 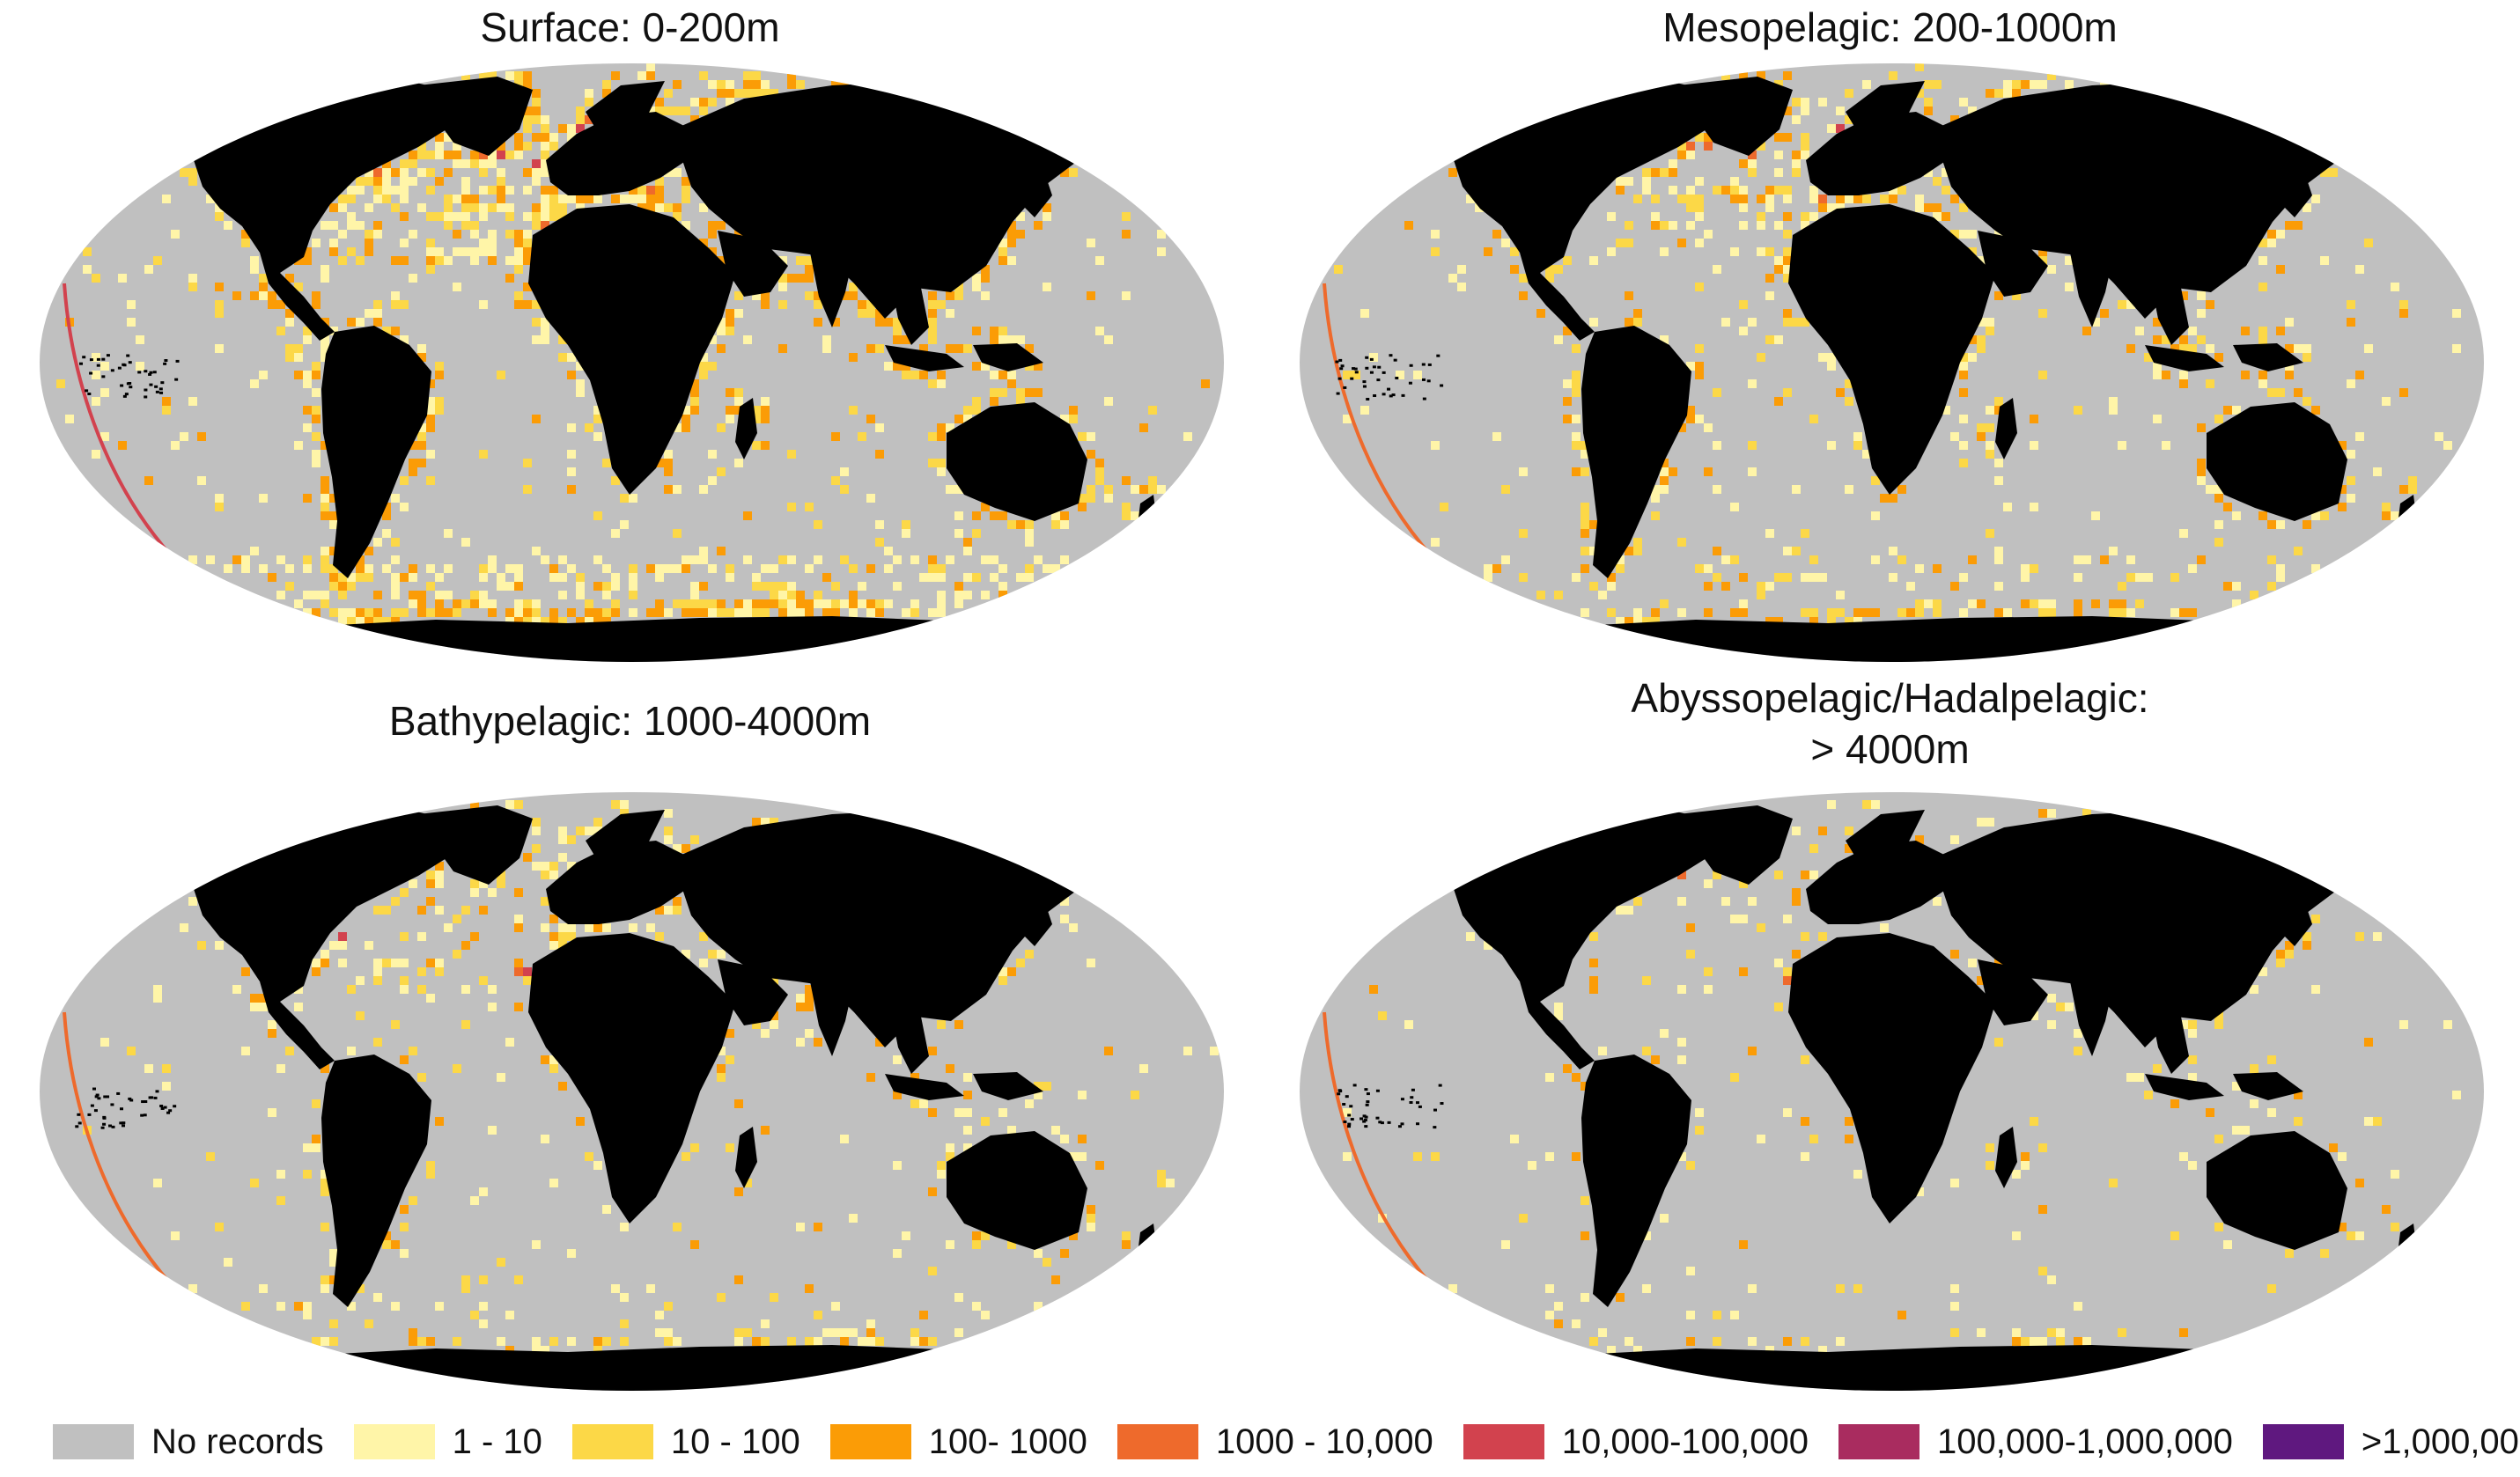 What do you see at coordinates (832, 1018) in the screenshot?
I see `land-india` at bounding box center [832, 1018].